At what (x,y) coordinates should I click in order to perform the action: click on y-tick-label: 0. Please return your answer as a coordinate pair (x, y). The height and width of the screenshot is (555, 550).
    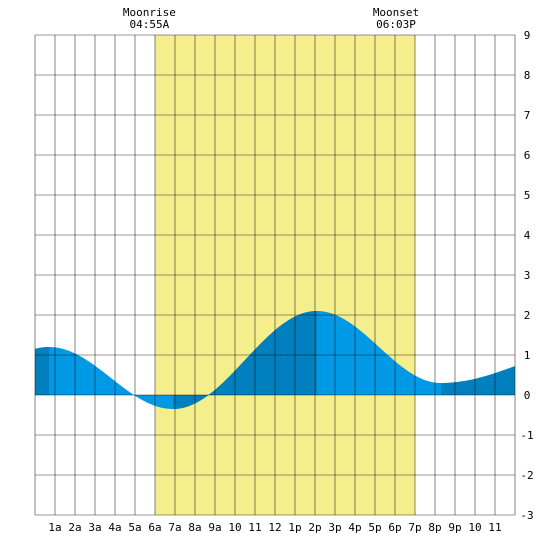
    Looking at the image, I should click on (527, 395).